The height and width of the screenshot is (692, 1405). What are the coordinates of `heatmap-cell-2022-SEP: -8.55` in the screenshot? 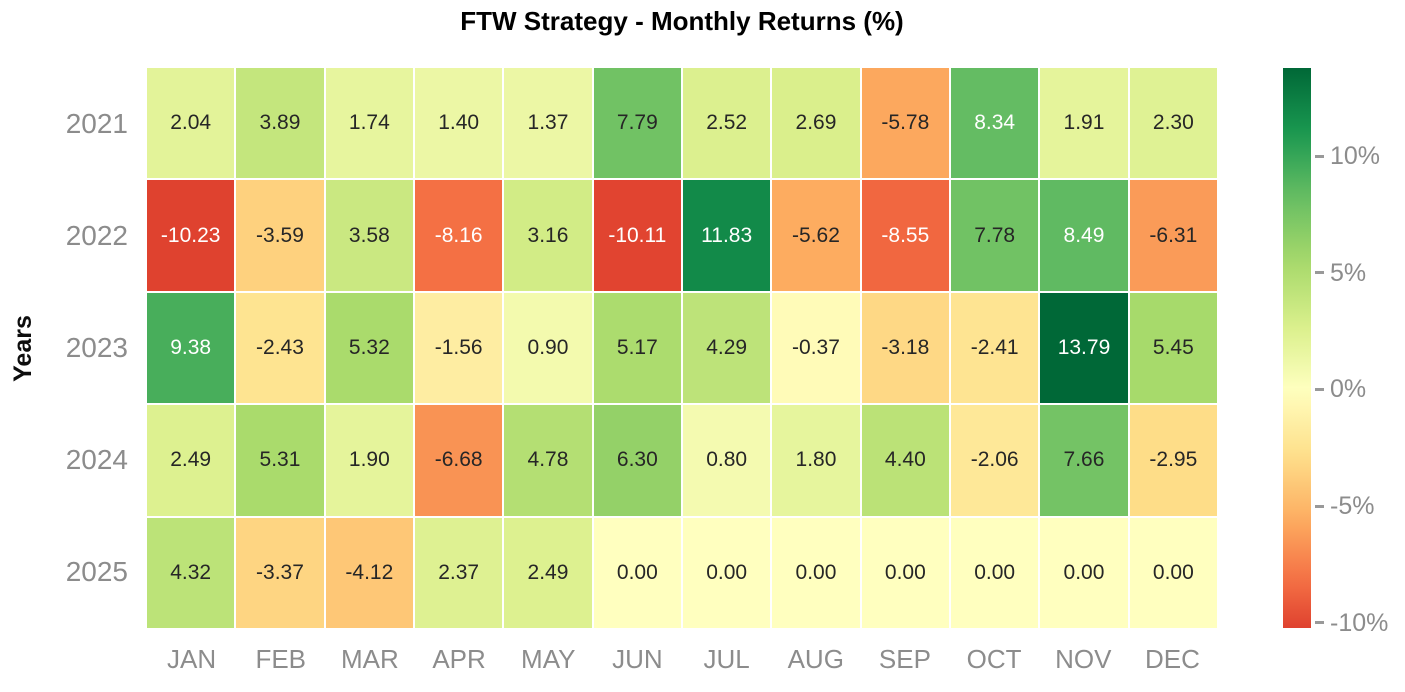 It's located at (905, 235).